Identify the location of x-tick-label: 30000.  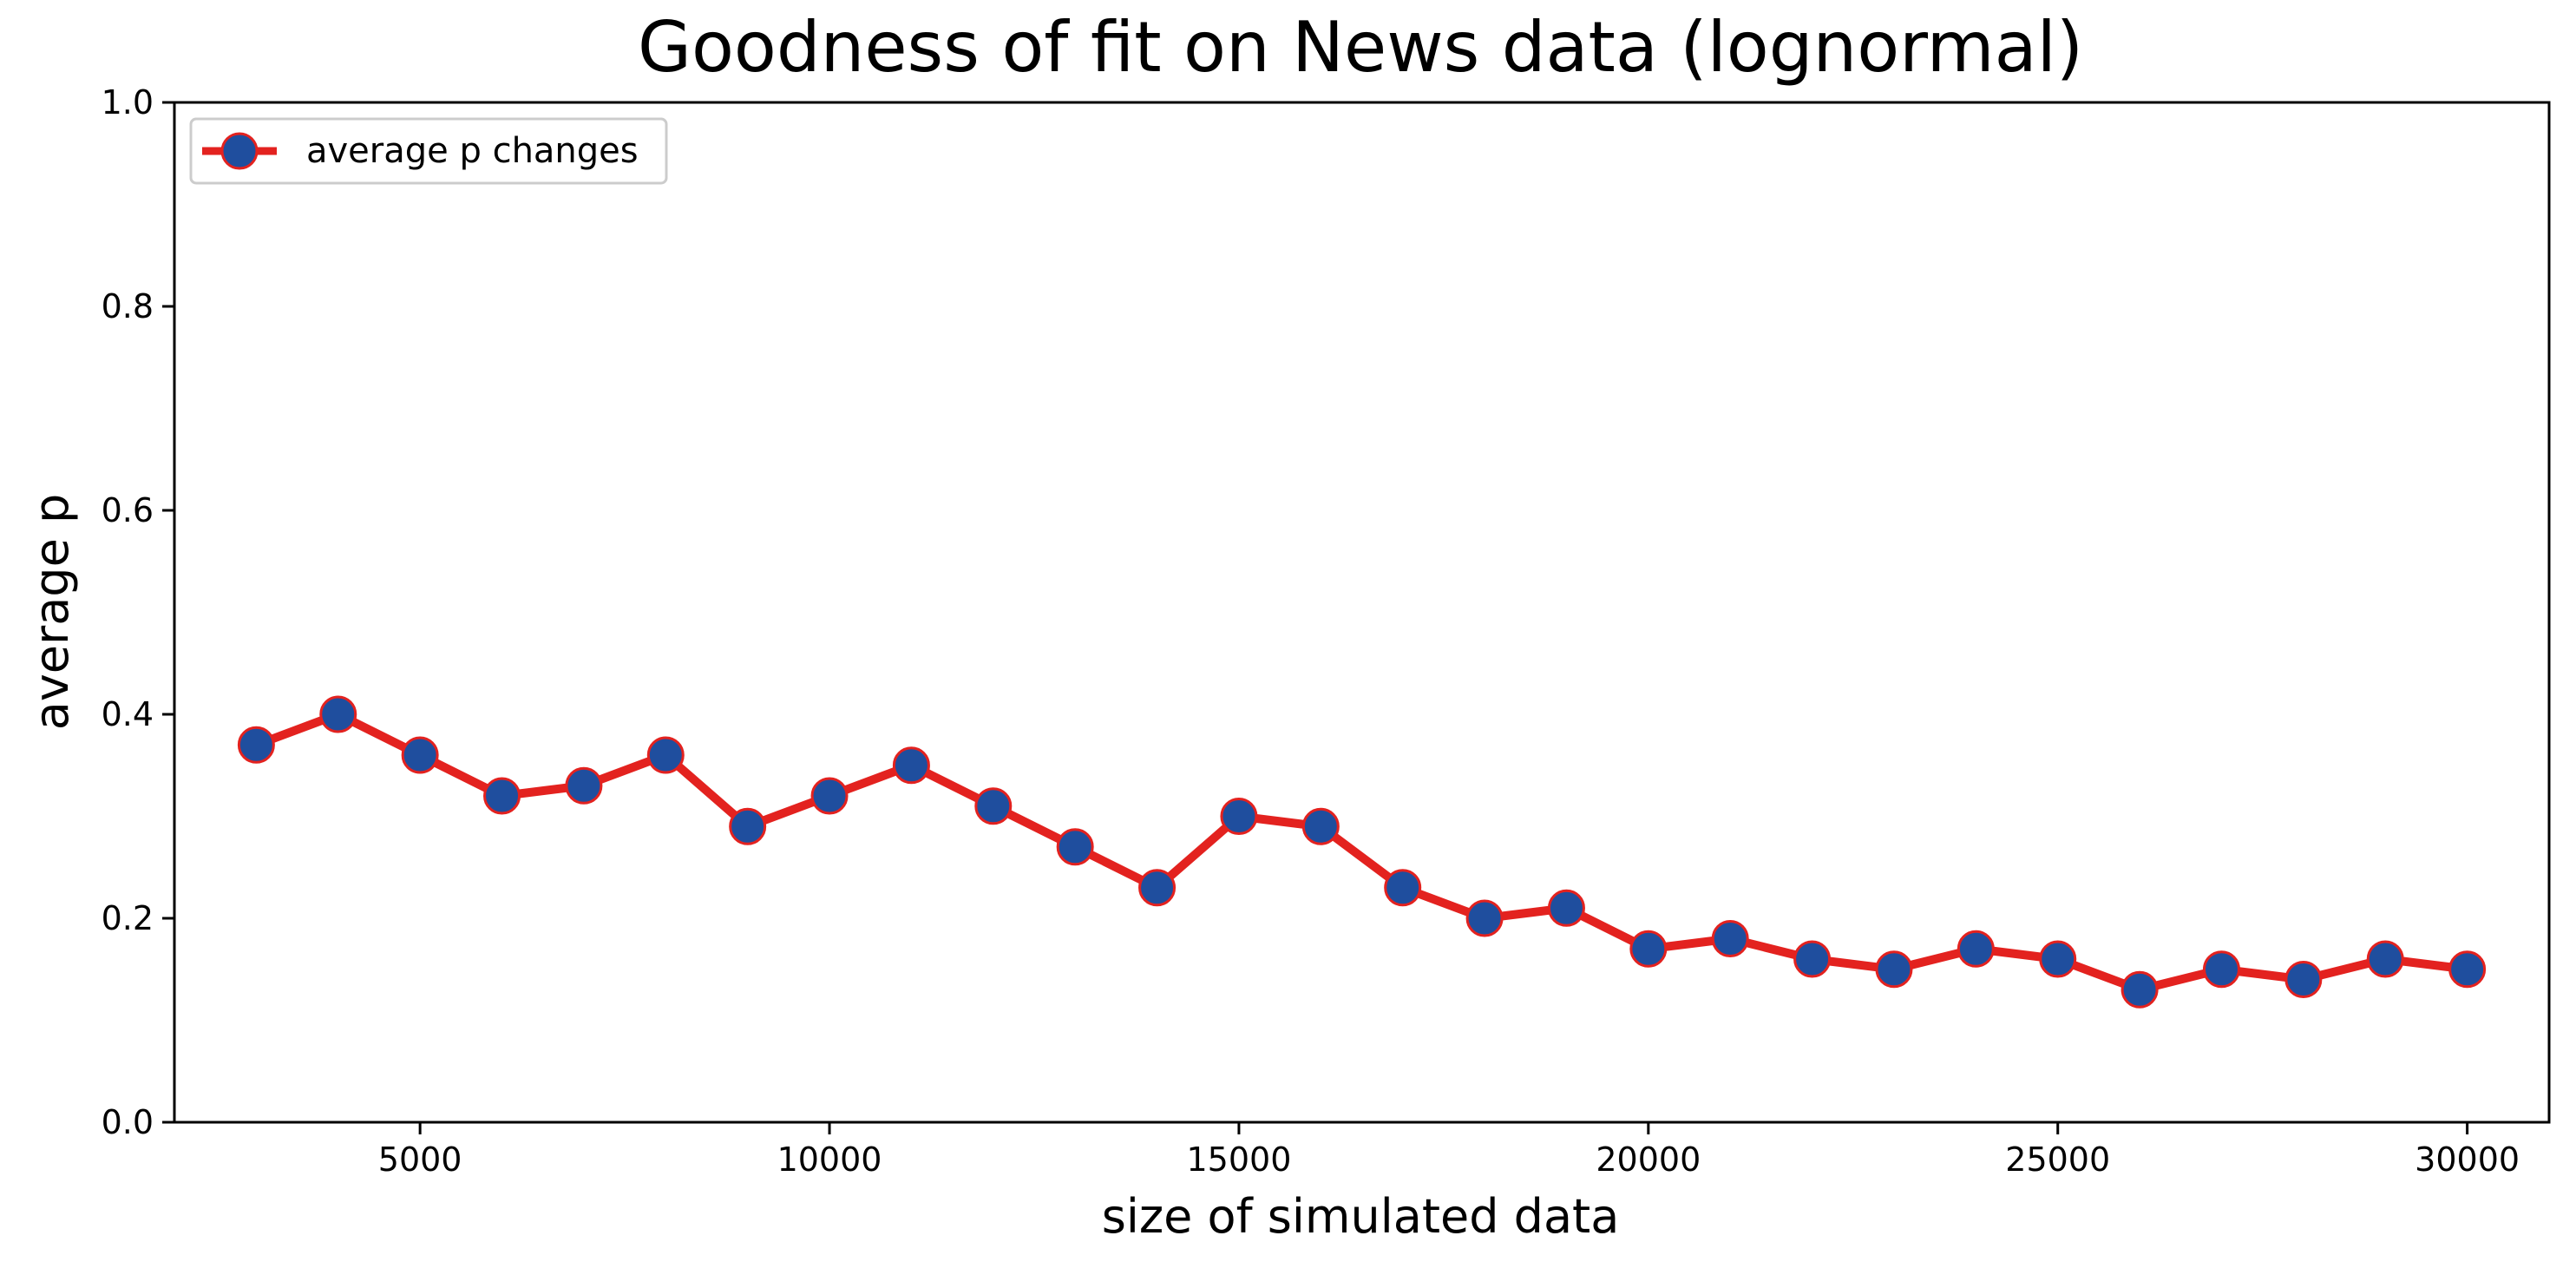
(2467, 1159).